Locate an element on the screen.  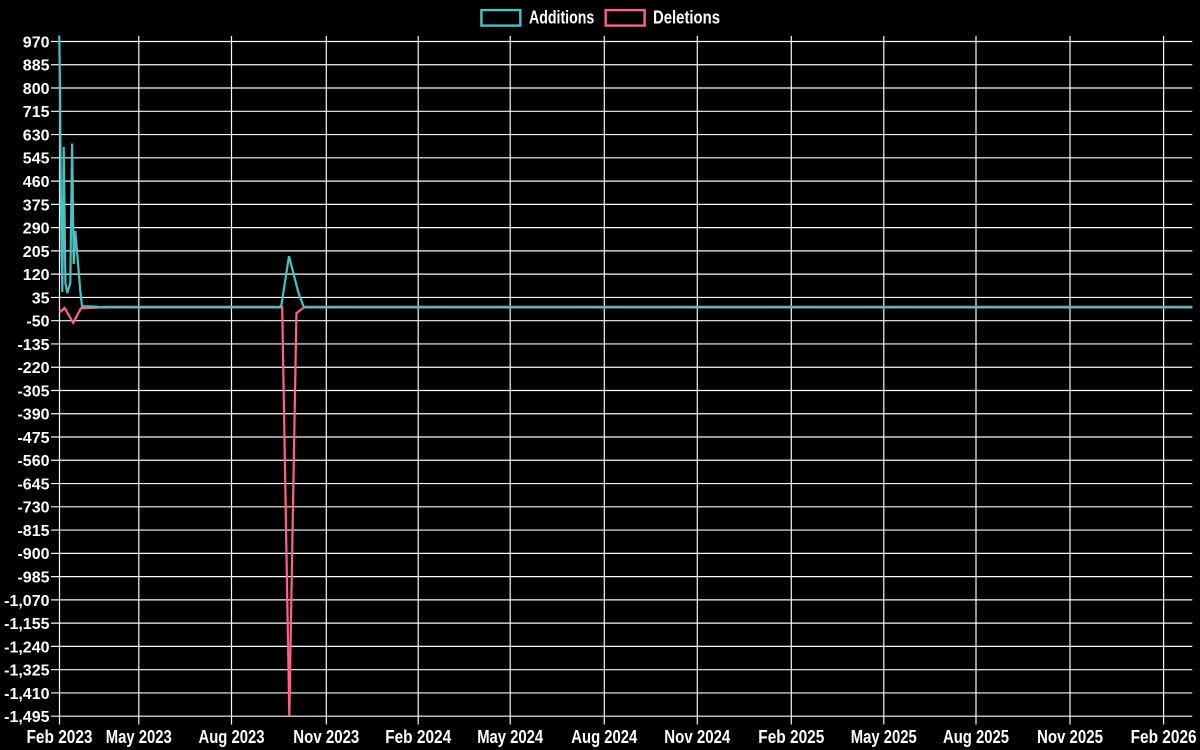
svg-text: May 2023 is located at coordinates (139, 737).